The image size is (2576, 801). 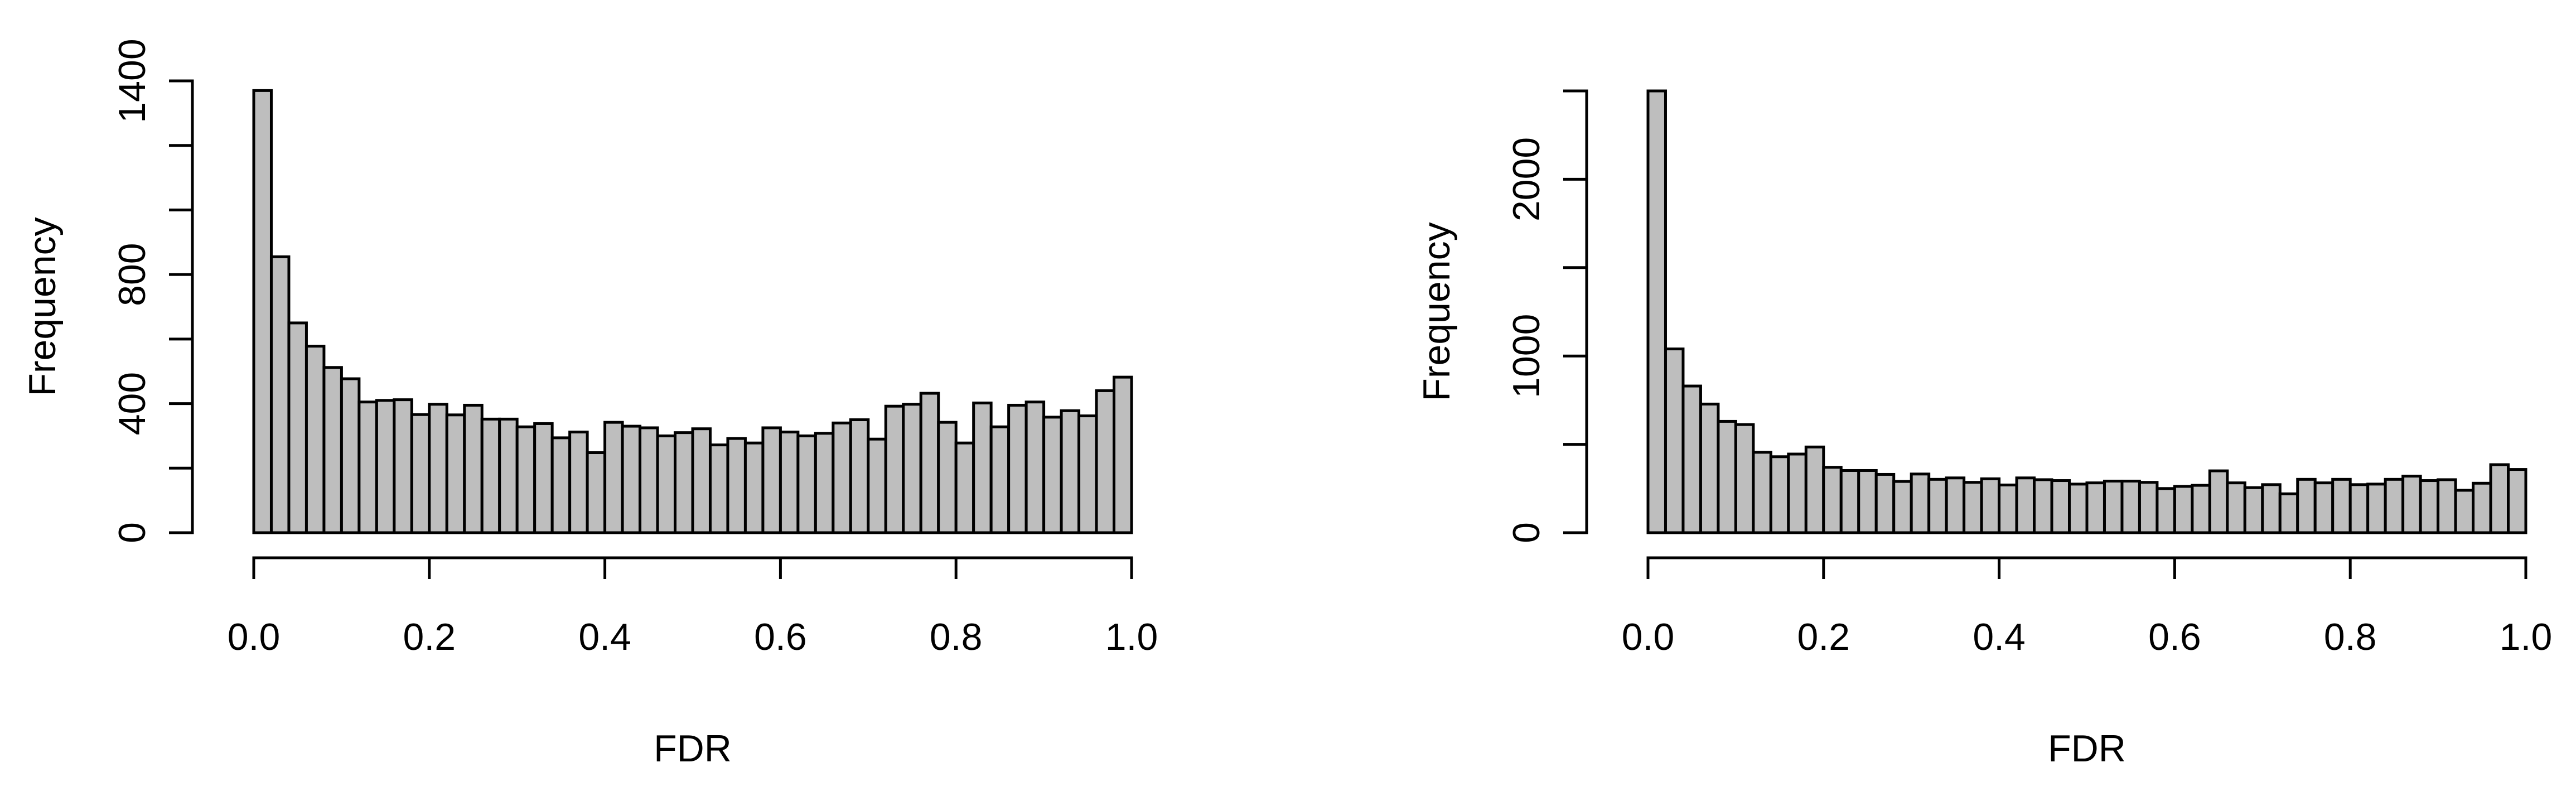 I want to click on y-tick-label: 2000, so click(x=1526, y=179).